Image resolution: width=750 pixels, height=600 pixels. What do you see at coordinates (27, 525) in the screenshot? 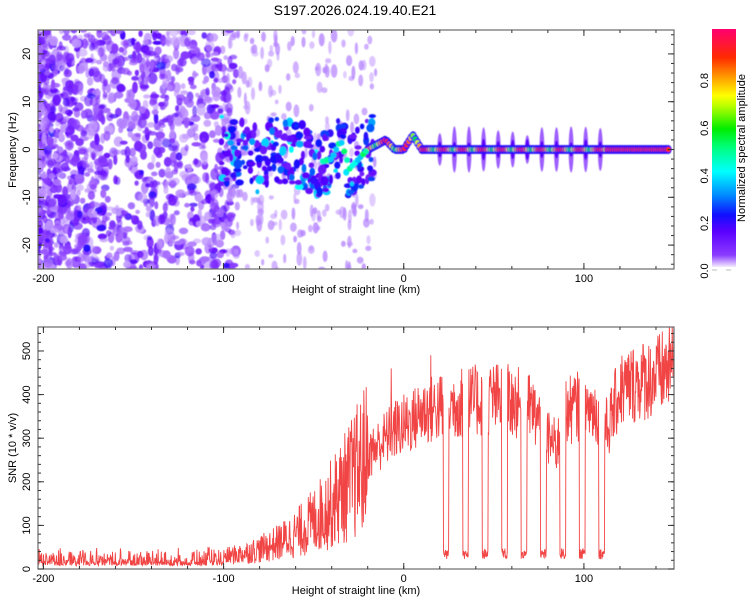
I see `y-tick-label: 100` at bounding box center [27, 525].